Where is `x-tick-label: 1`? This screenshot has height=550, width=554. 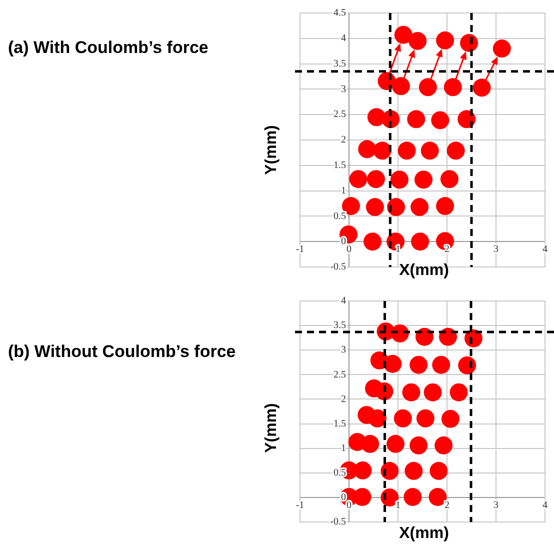 x-tick-label: 1 is located at coordinates (398, 506).